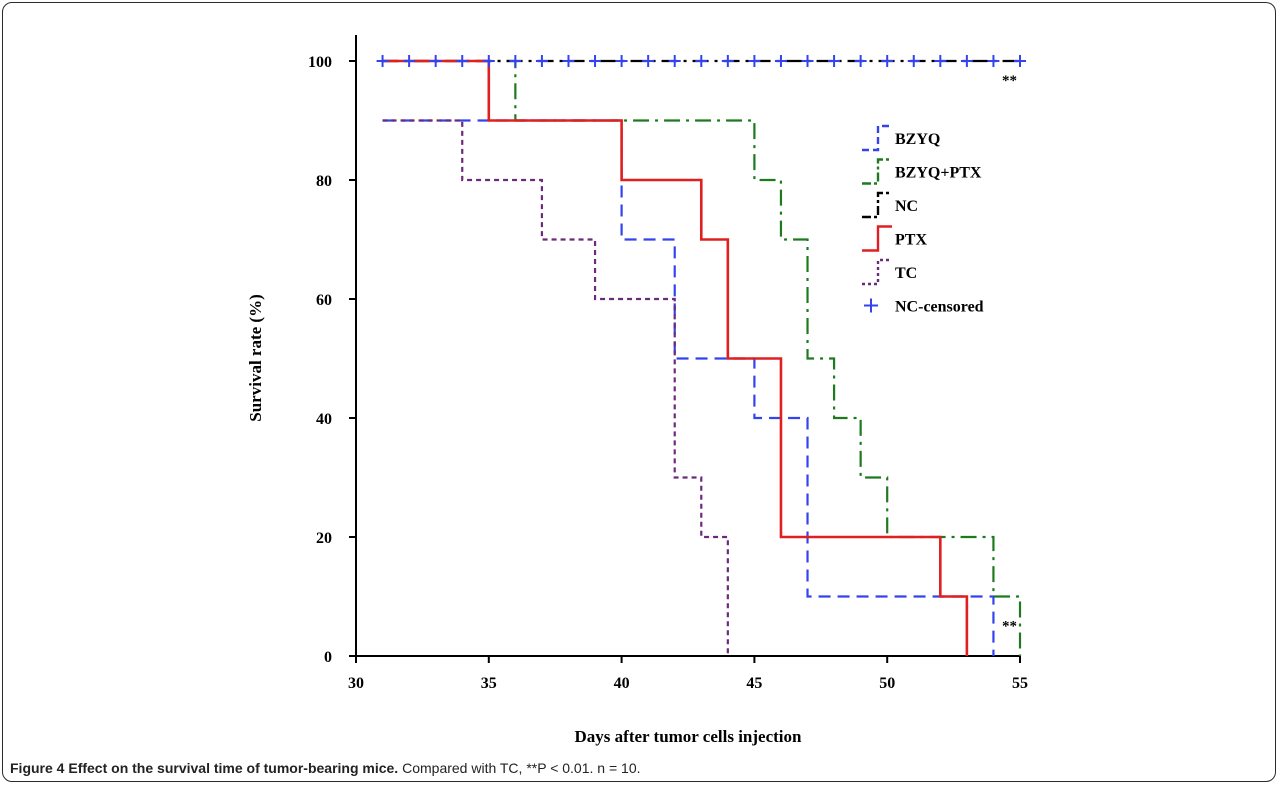  Describe the element at coordinates (688, 736) in the screenshot. I see `x-axis-label: Days after tumor cells injection` at that location.